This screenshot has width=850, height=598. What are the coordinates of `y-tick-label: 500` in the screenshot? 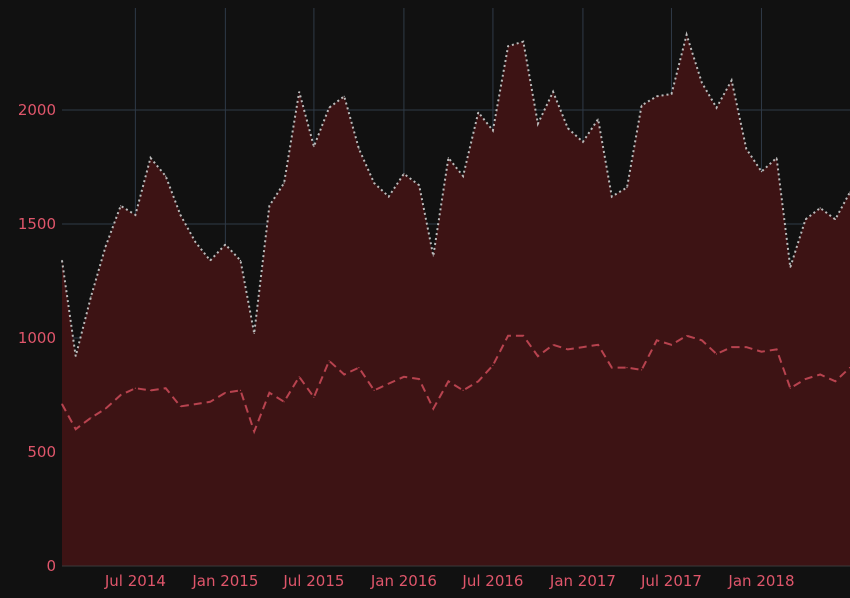 It's located at (41, 452).